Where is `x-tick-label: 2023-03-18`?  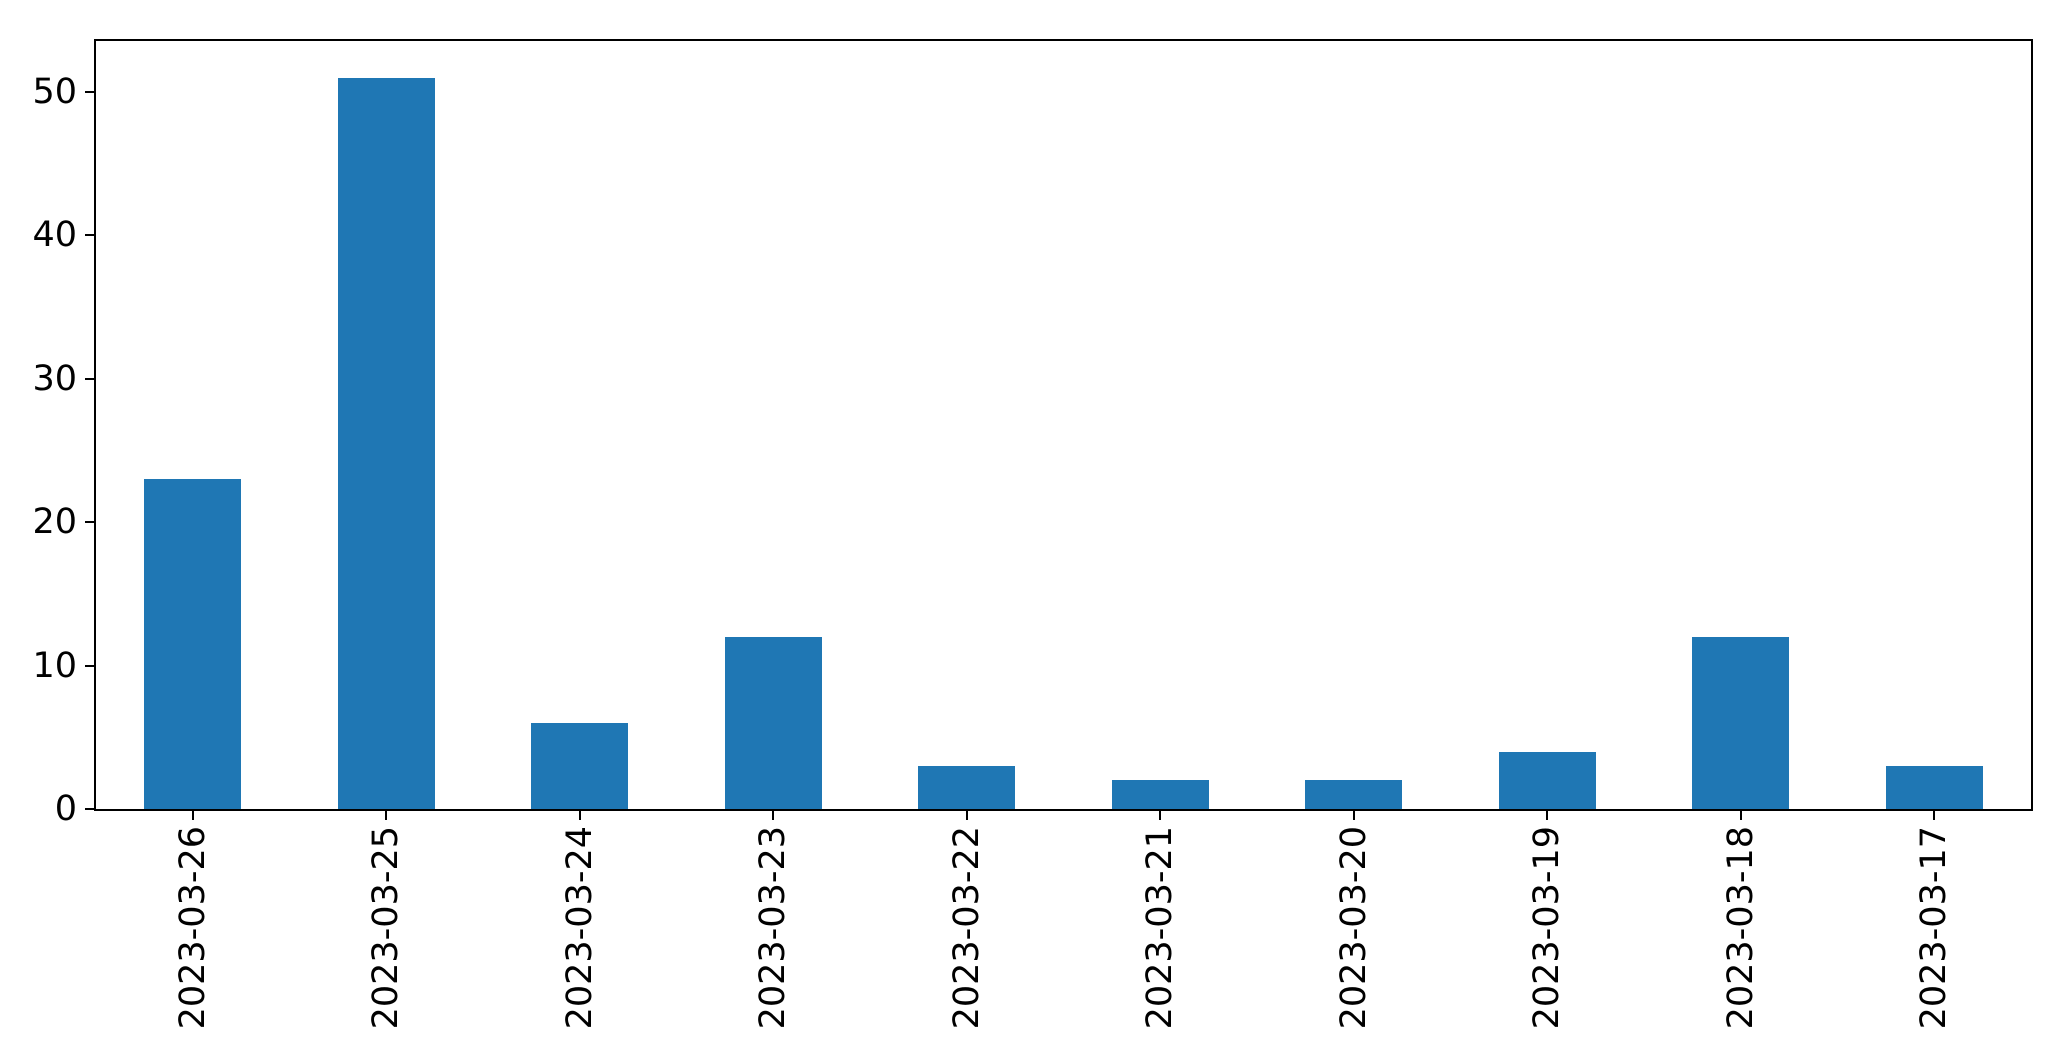
x-tick-label: 2023-03-18 is located at coordinates (1740, 928).